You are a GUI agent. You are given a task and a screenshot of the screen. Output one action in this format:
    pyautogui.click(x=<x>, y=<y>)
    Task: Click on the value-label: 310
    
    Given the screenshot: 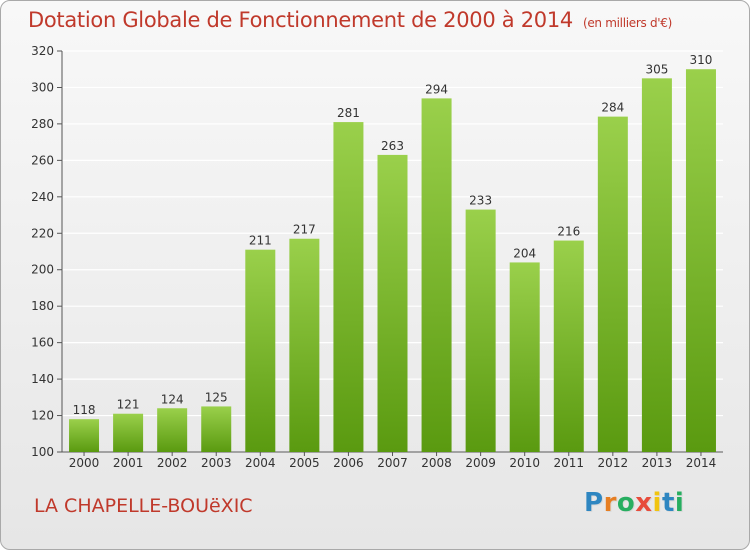 What is the action you would take?
    pyautogui.click(x=701, y=60)
    